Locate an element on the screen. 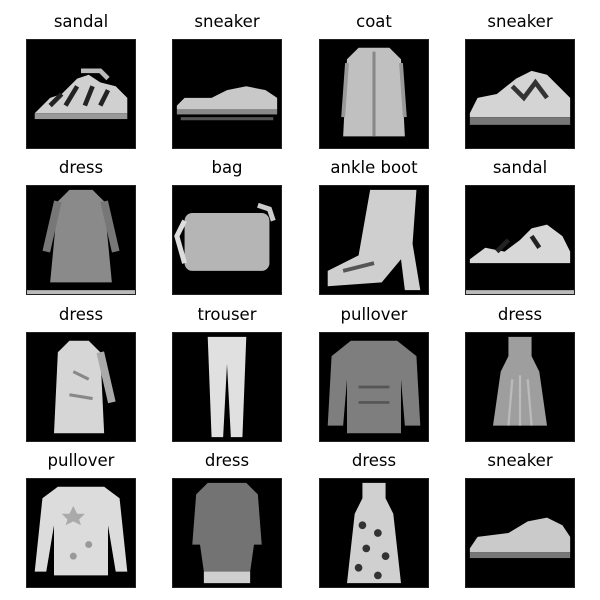 The image size is (600, 600). ankle-boot-image is located at coordinates (374, 240).